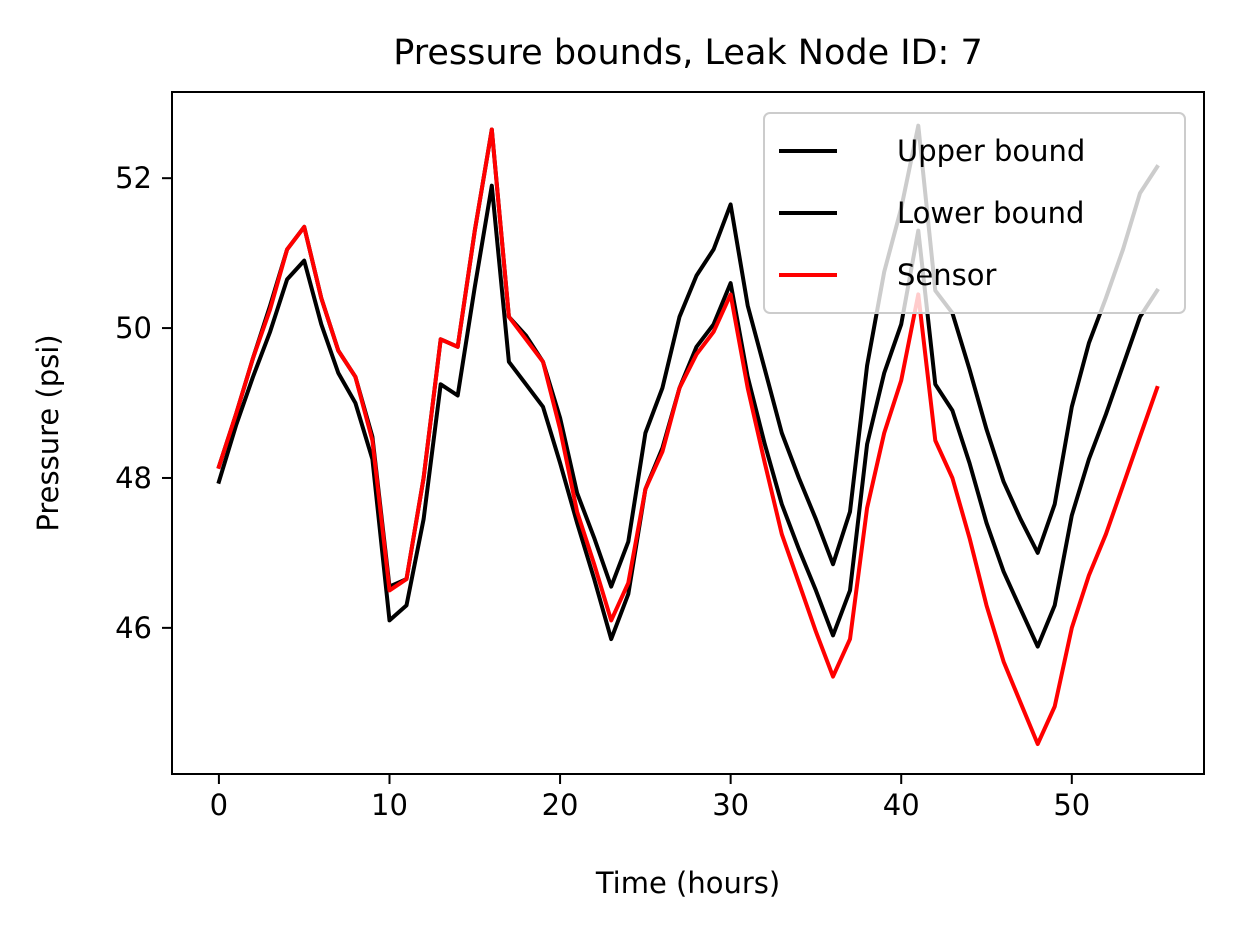 This screenshot has height=934, width=1234. I want to click on x-tick-label: 40, so click(901, 805).